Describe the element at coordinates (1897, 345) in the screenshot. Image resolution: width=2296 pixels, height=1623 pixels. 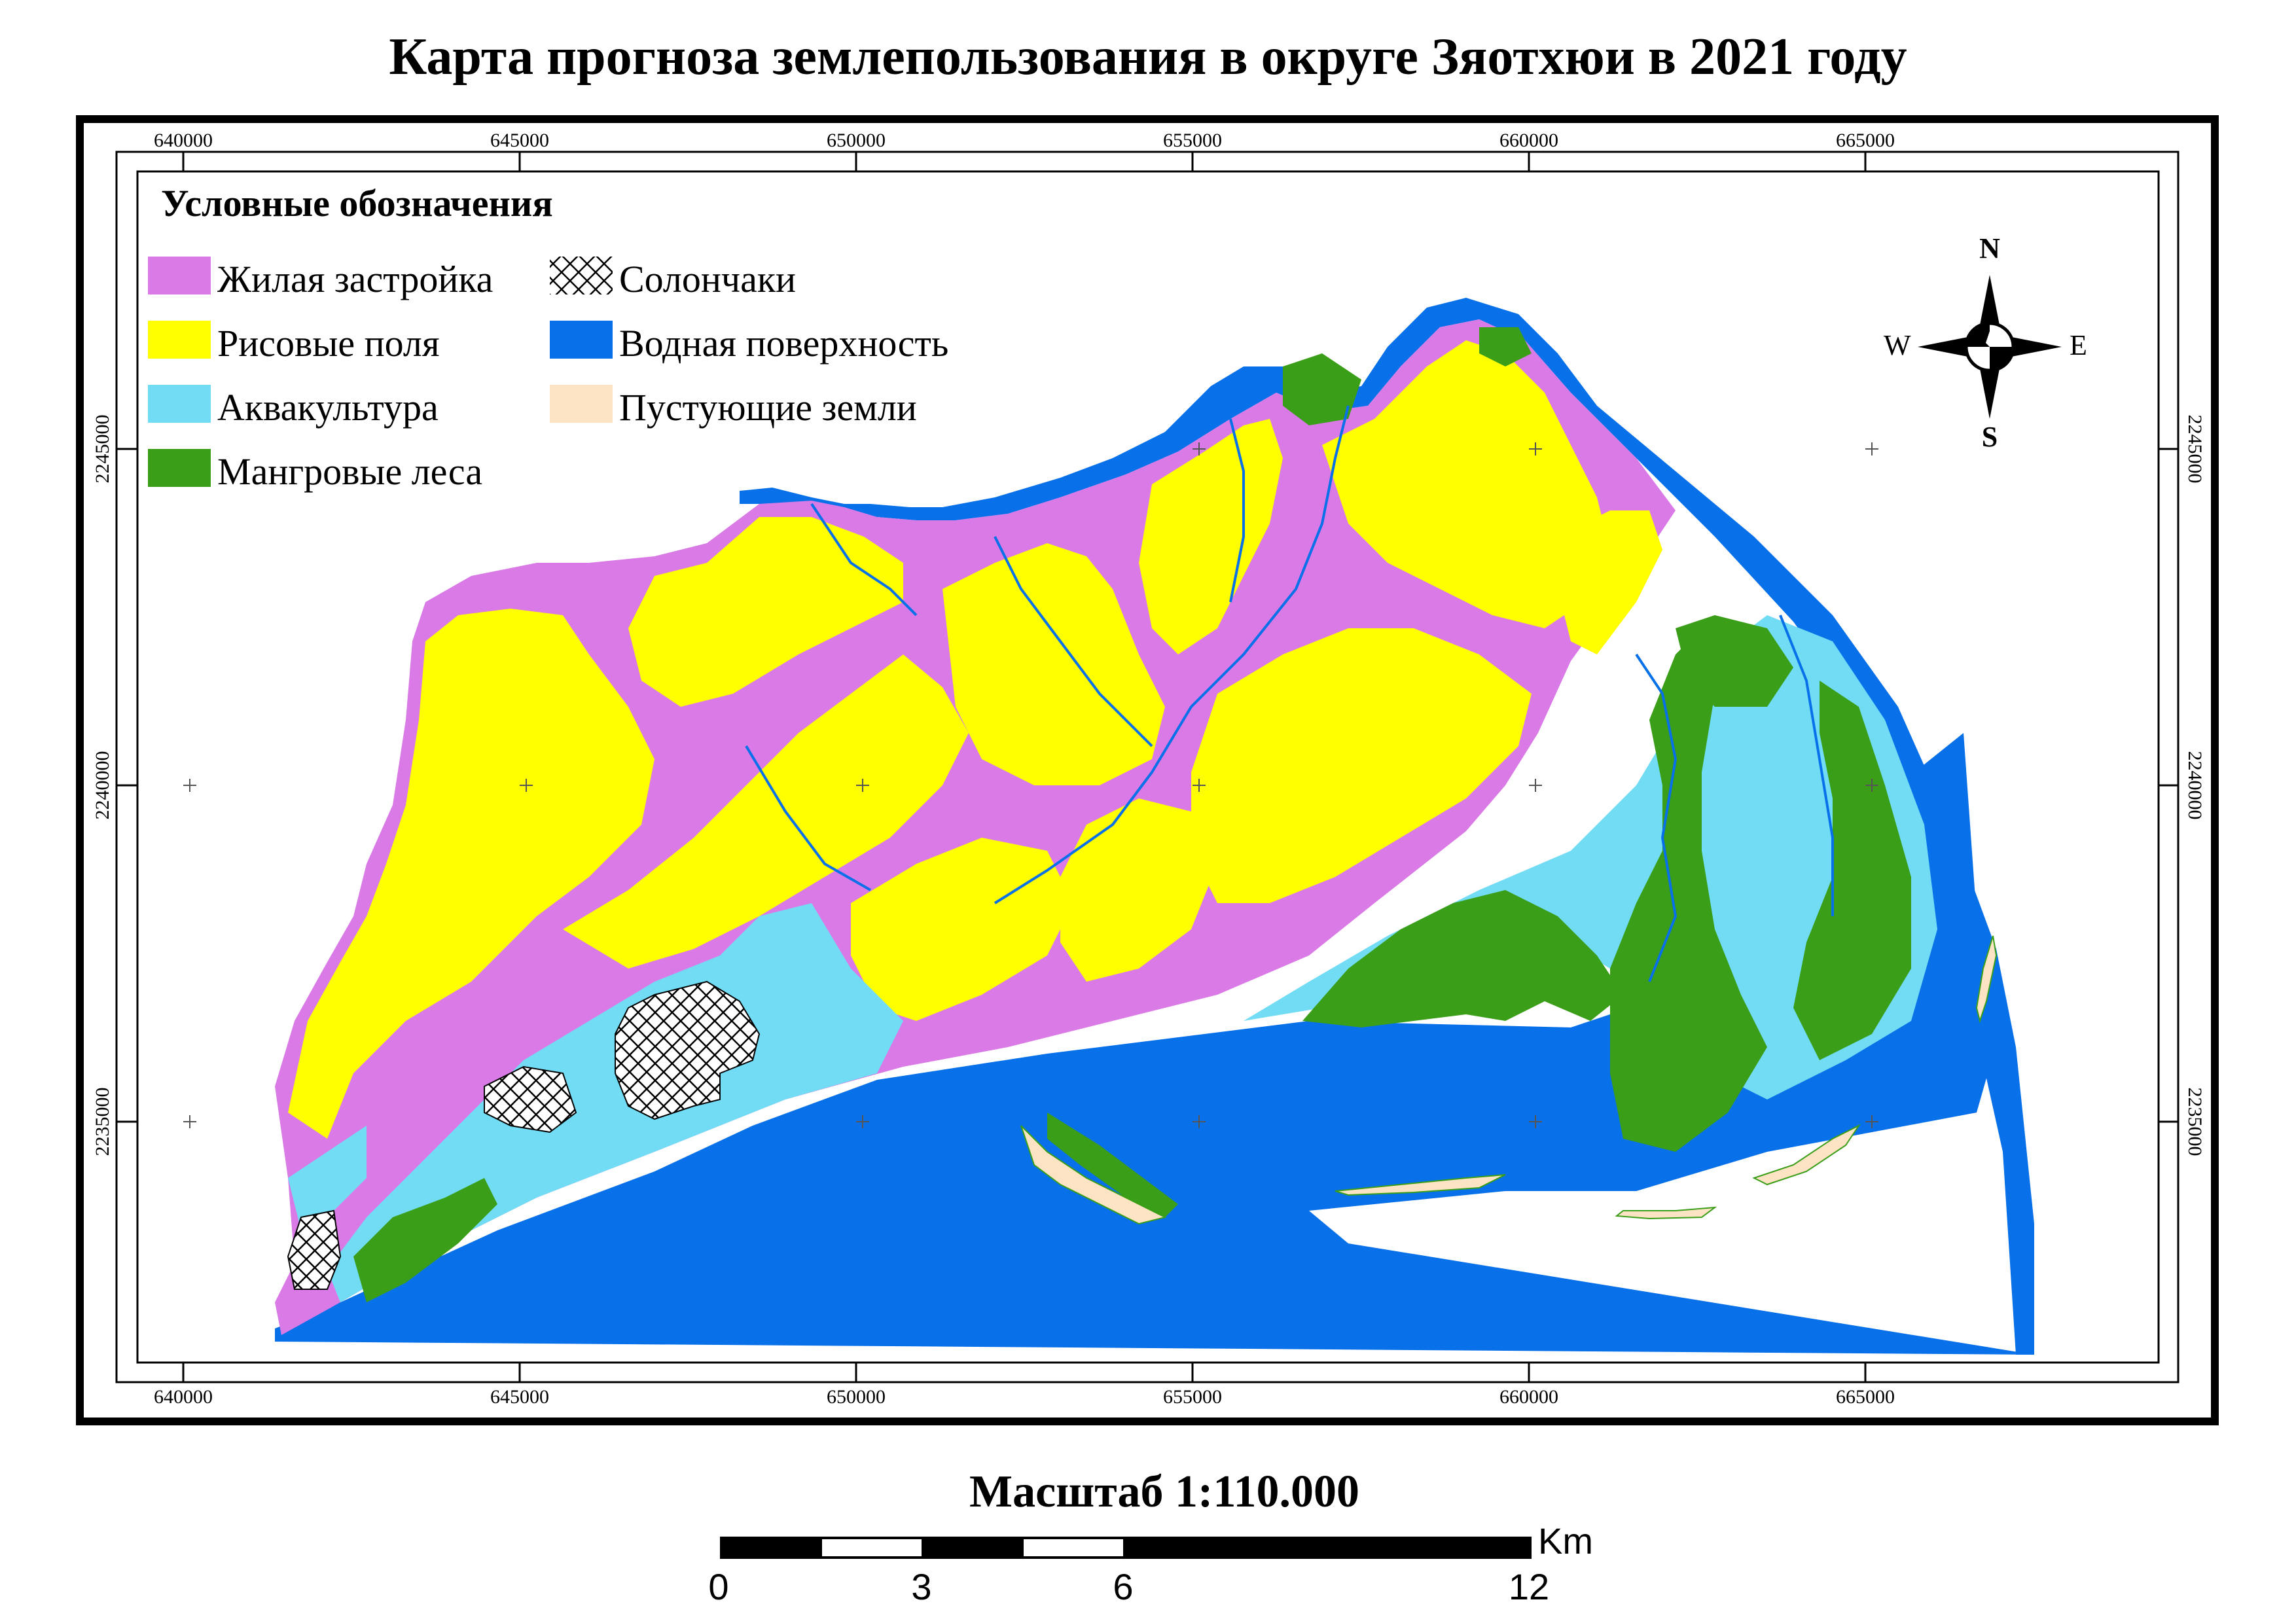
I see `compass-w: W` at that location.